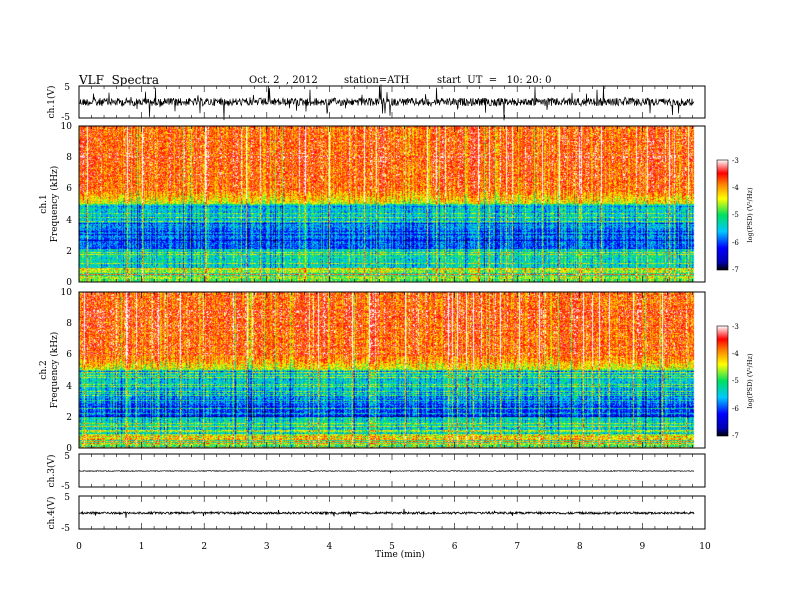 This screenshot has height=612, width=792. Describe the element at coordinates (735, 270) in the screenshot. I see `ch1-cbar-tick-m7: -7` at that location.